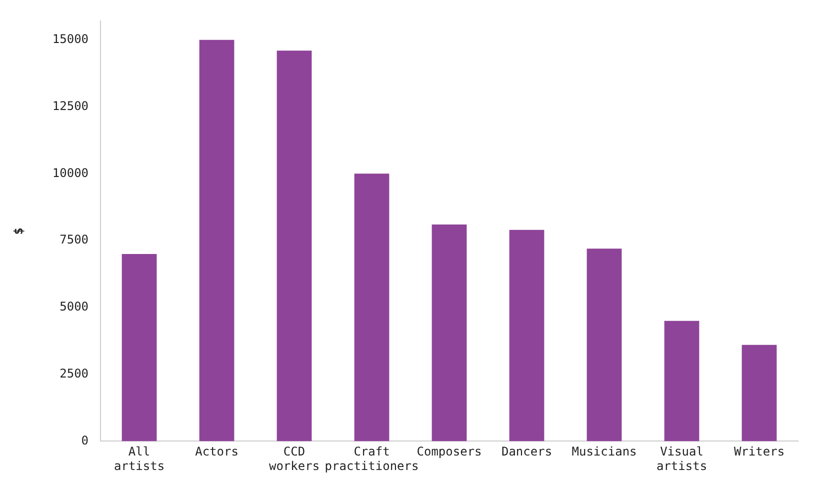  I want to click on y-tick-label: 5000, so click(74, 307).